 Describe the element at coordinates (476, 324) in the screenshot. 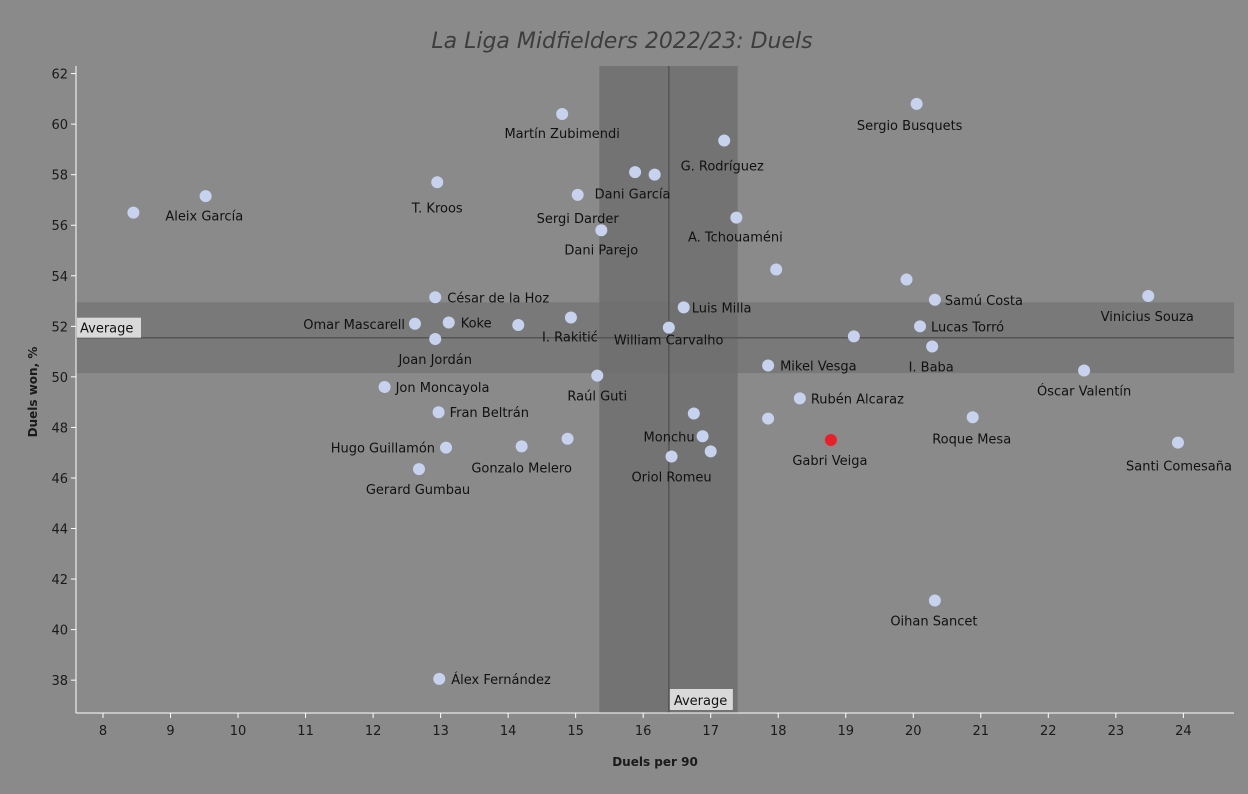

I see `point-label: Koke` at that location.